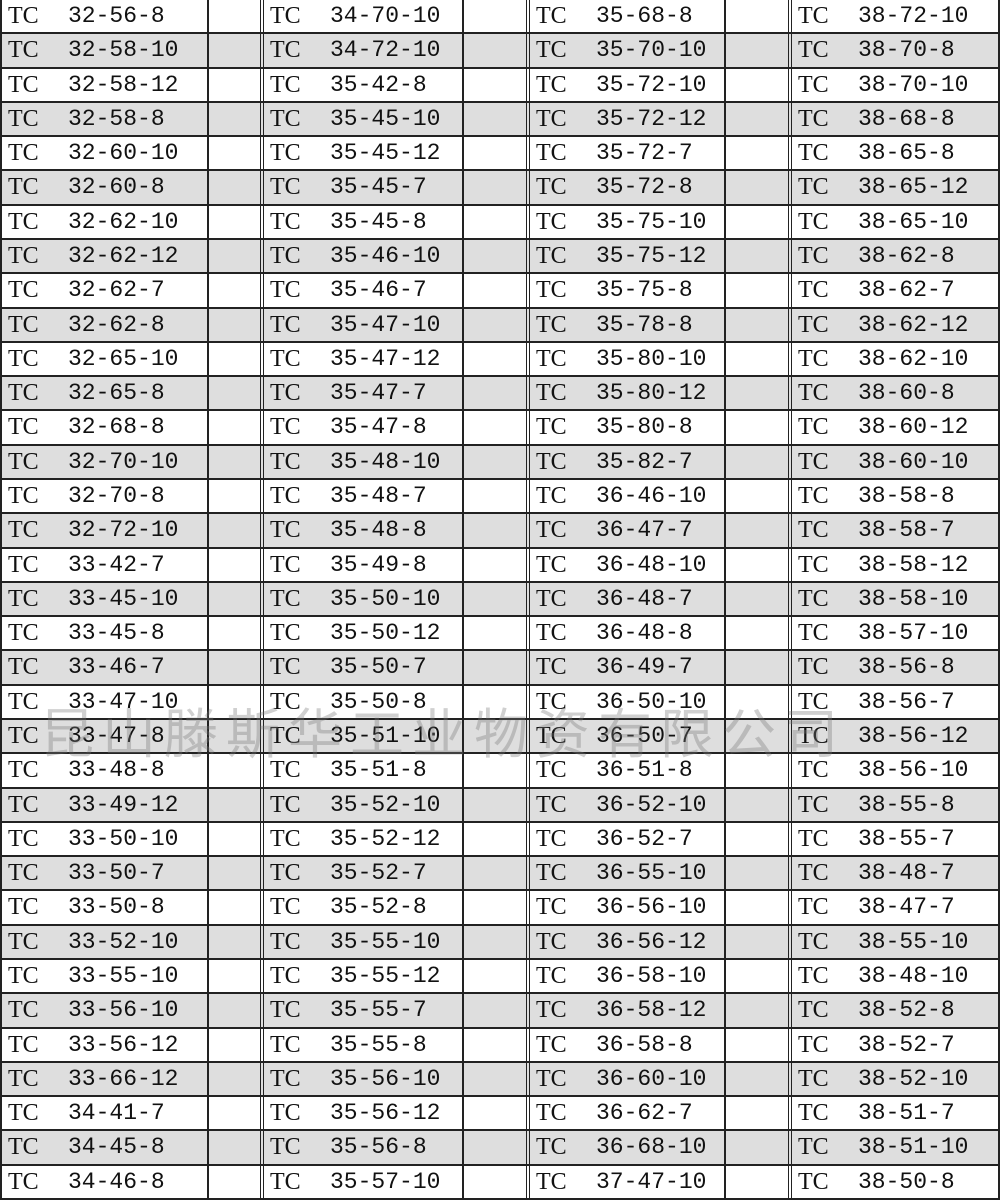  Describe the element at coordinates (123, 838) in the screenshot. I see `part-code: 33-50-10` at that location.